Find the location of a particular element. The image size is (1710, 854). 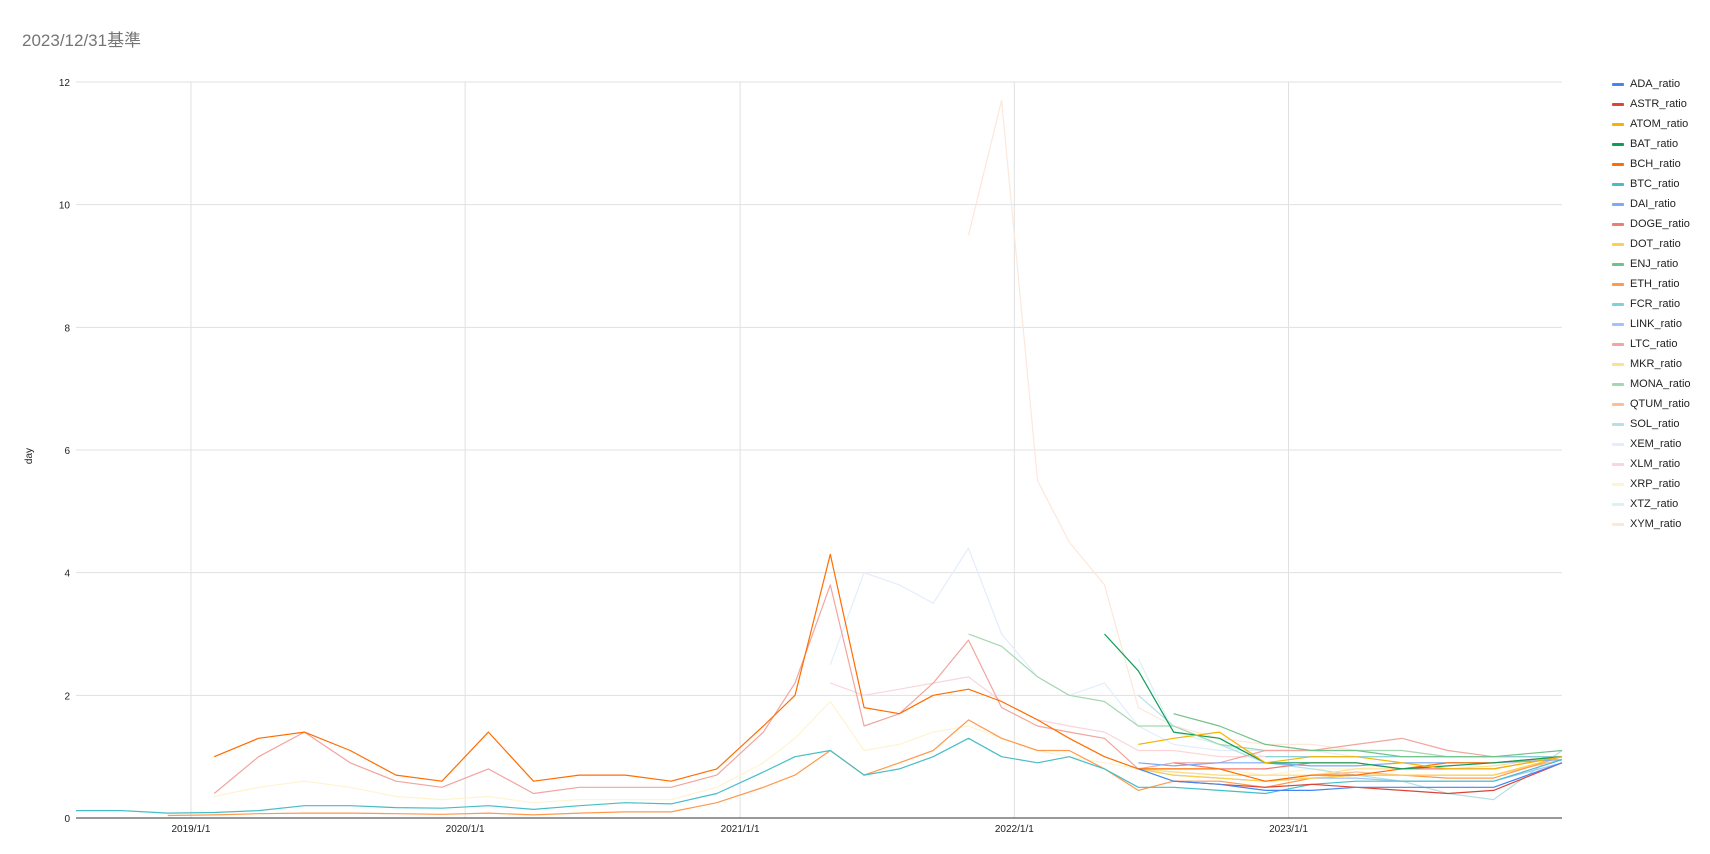

legend-label: BAT_ratio is located at coordinates (1654, 144).